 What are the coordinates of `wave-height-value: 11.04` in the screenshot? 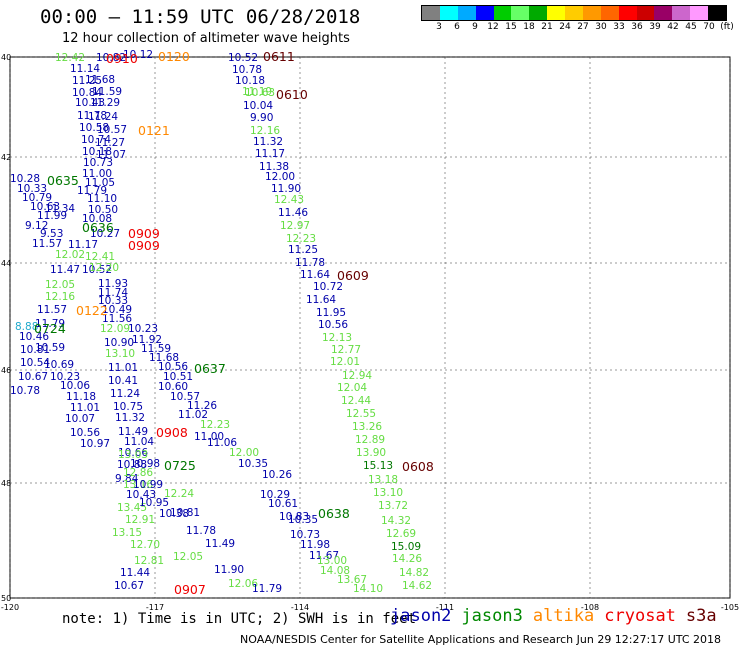 It's located at (139, 442).